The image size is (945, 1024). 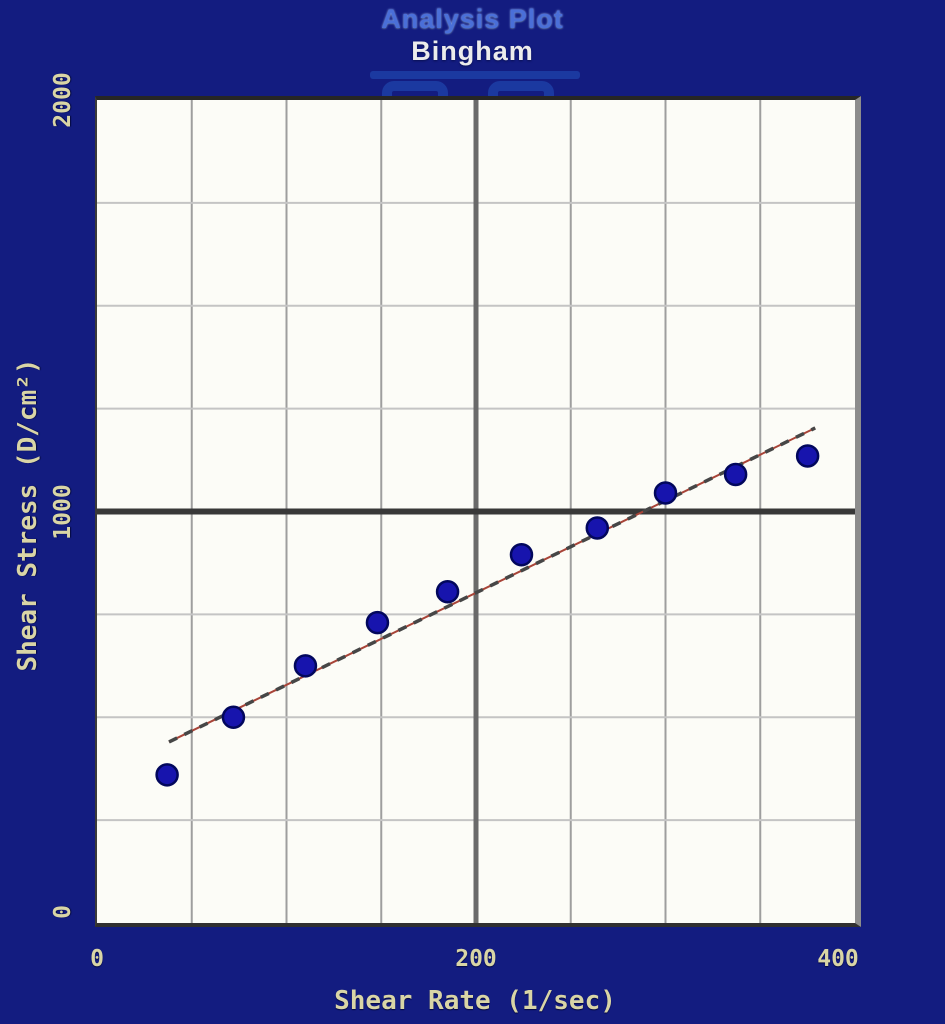 I want to click on x-tick-label: 0, so click(x=97, y=959).